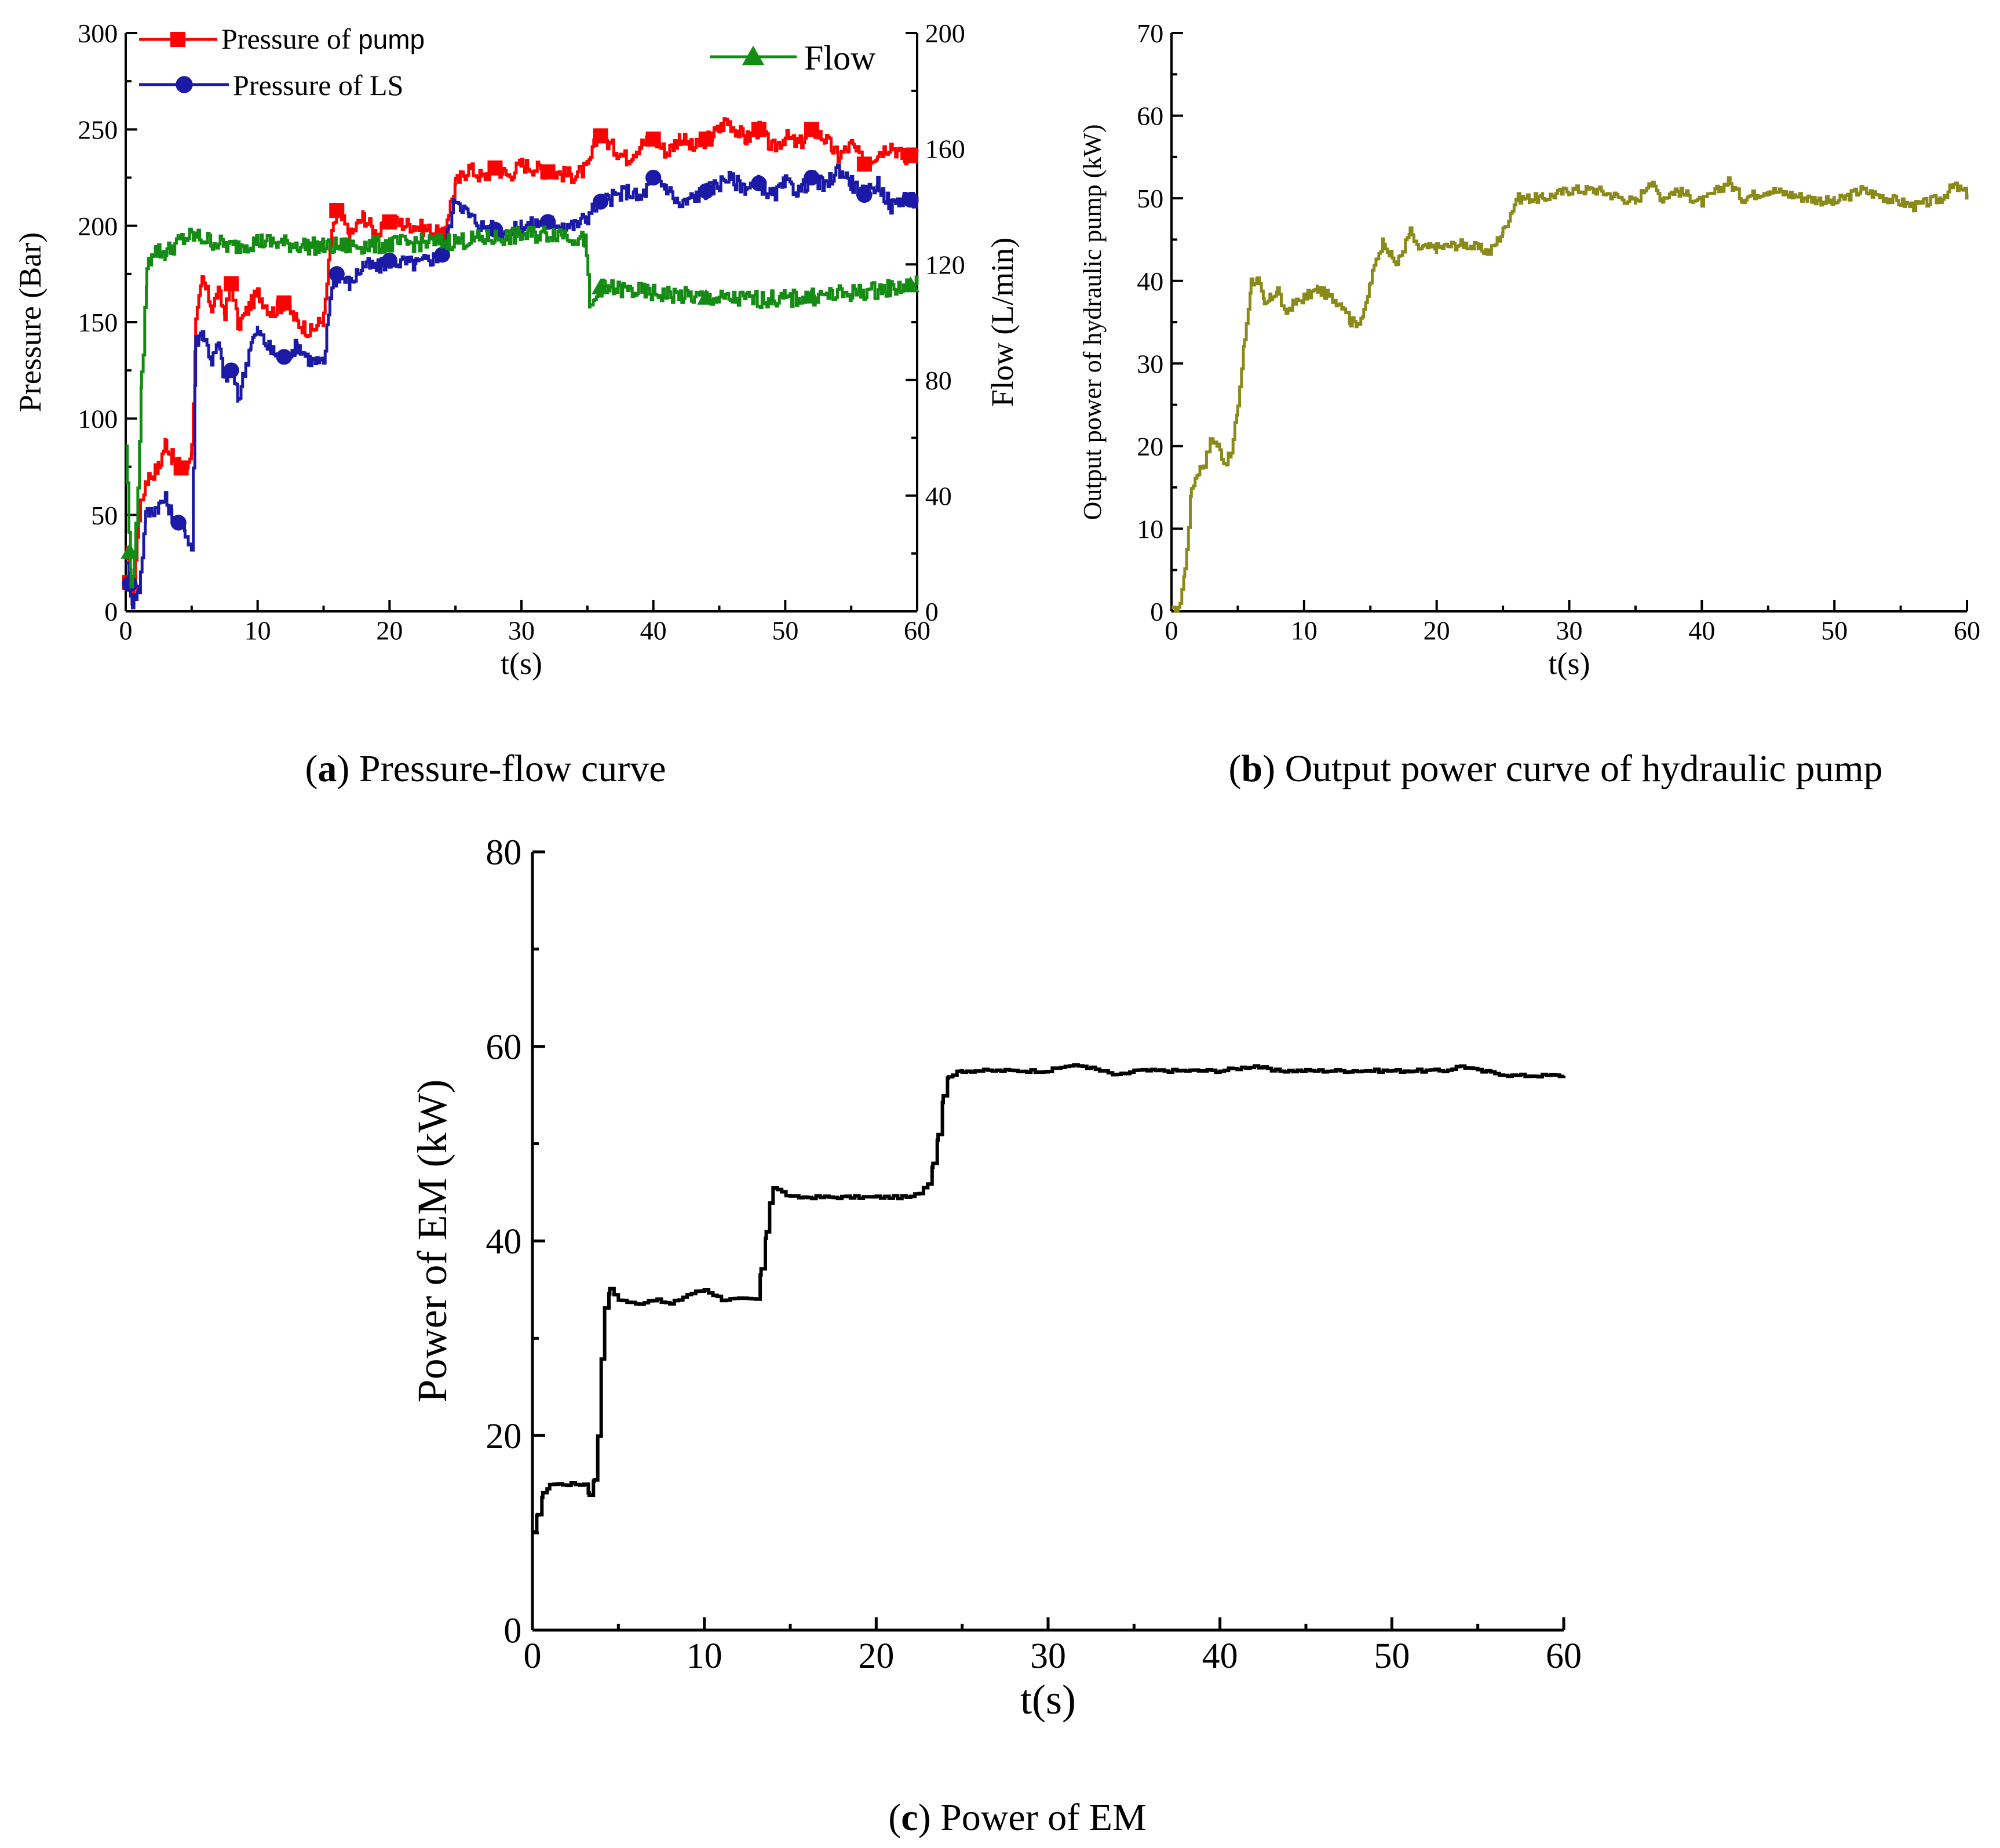 This screenshot has height=1848, width=2000. What do you see at coordinates (1150, 281) in the screenshot?
I see `y-tick-label: 40` at bounding box center [1150, 281].